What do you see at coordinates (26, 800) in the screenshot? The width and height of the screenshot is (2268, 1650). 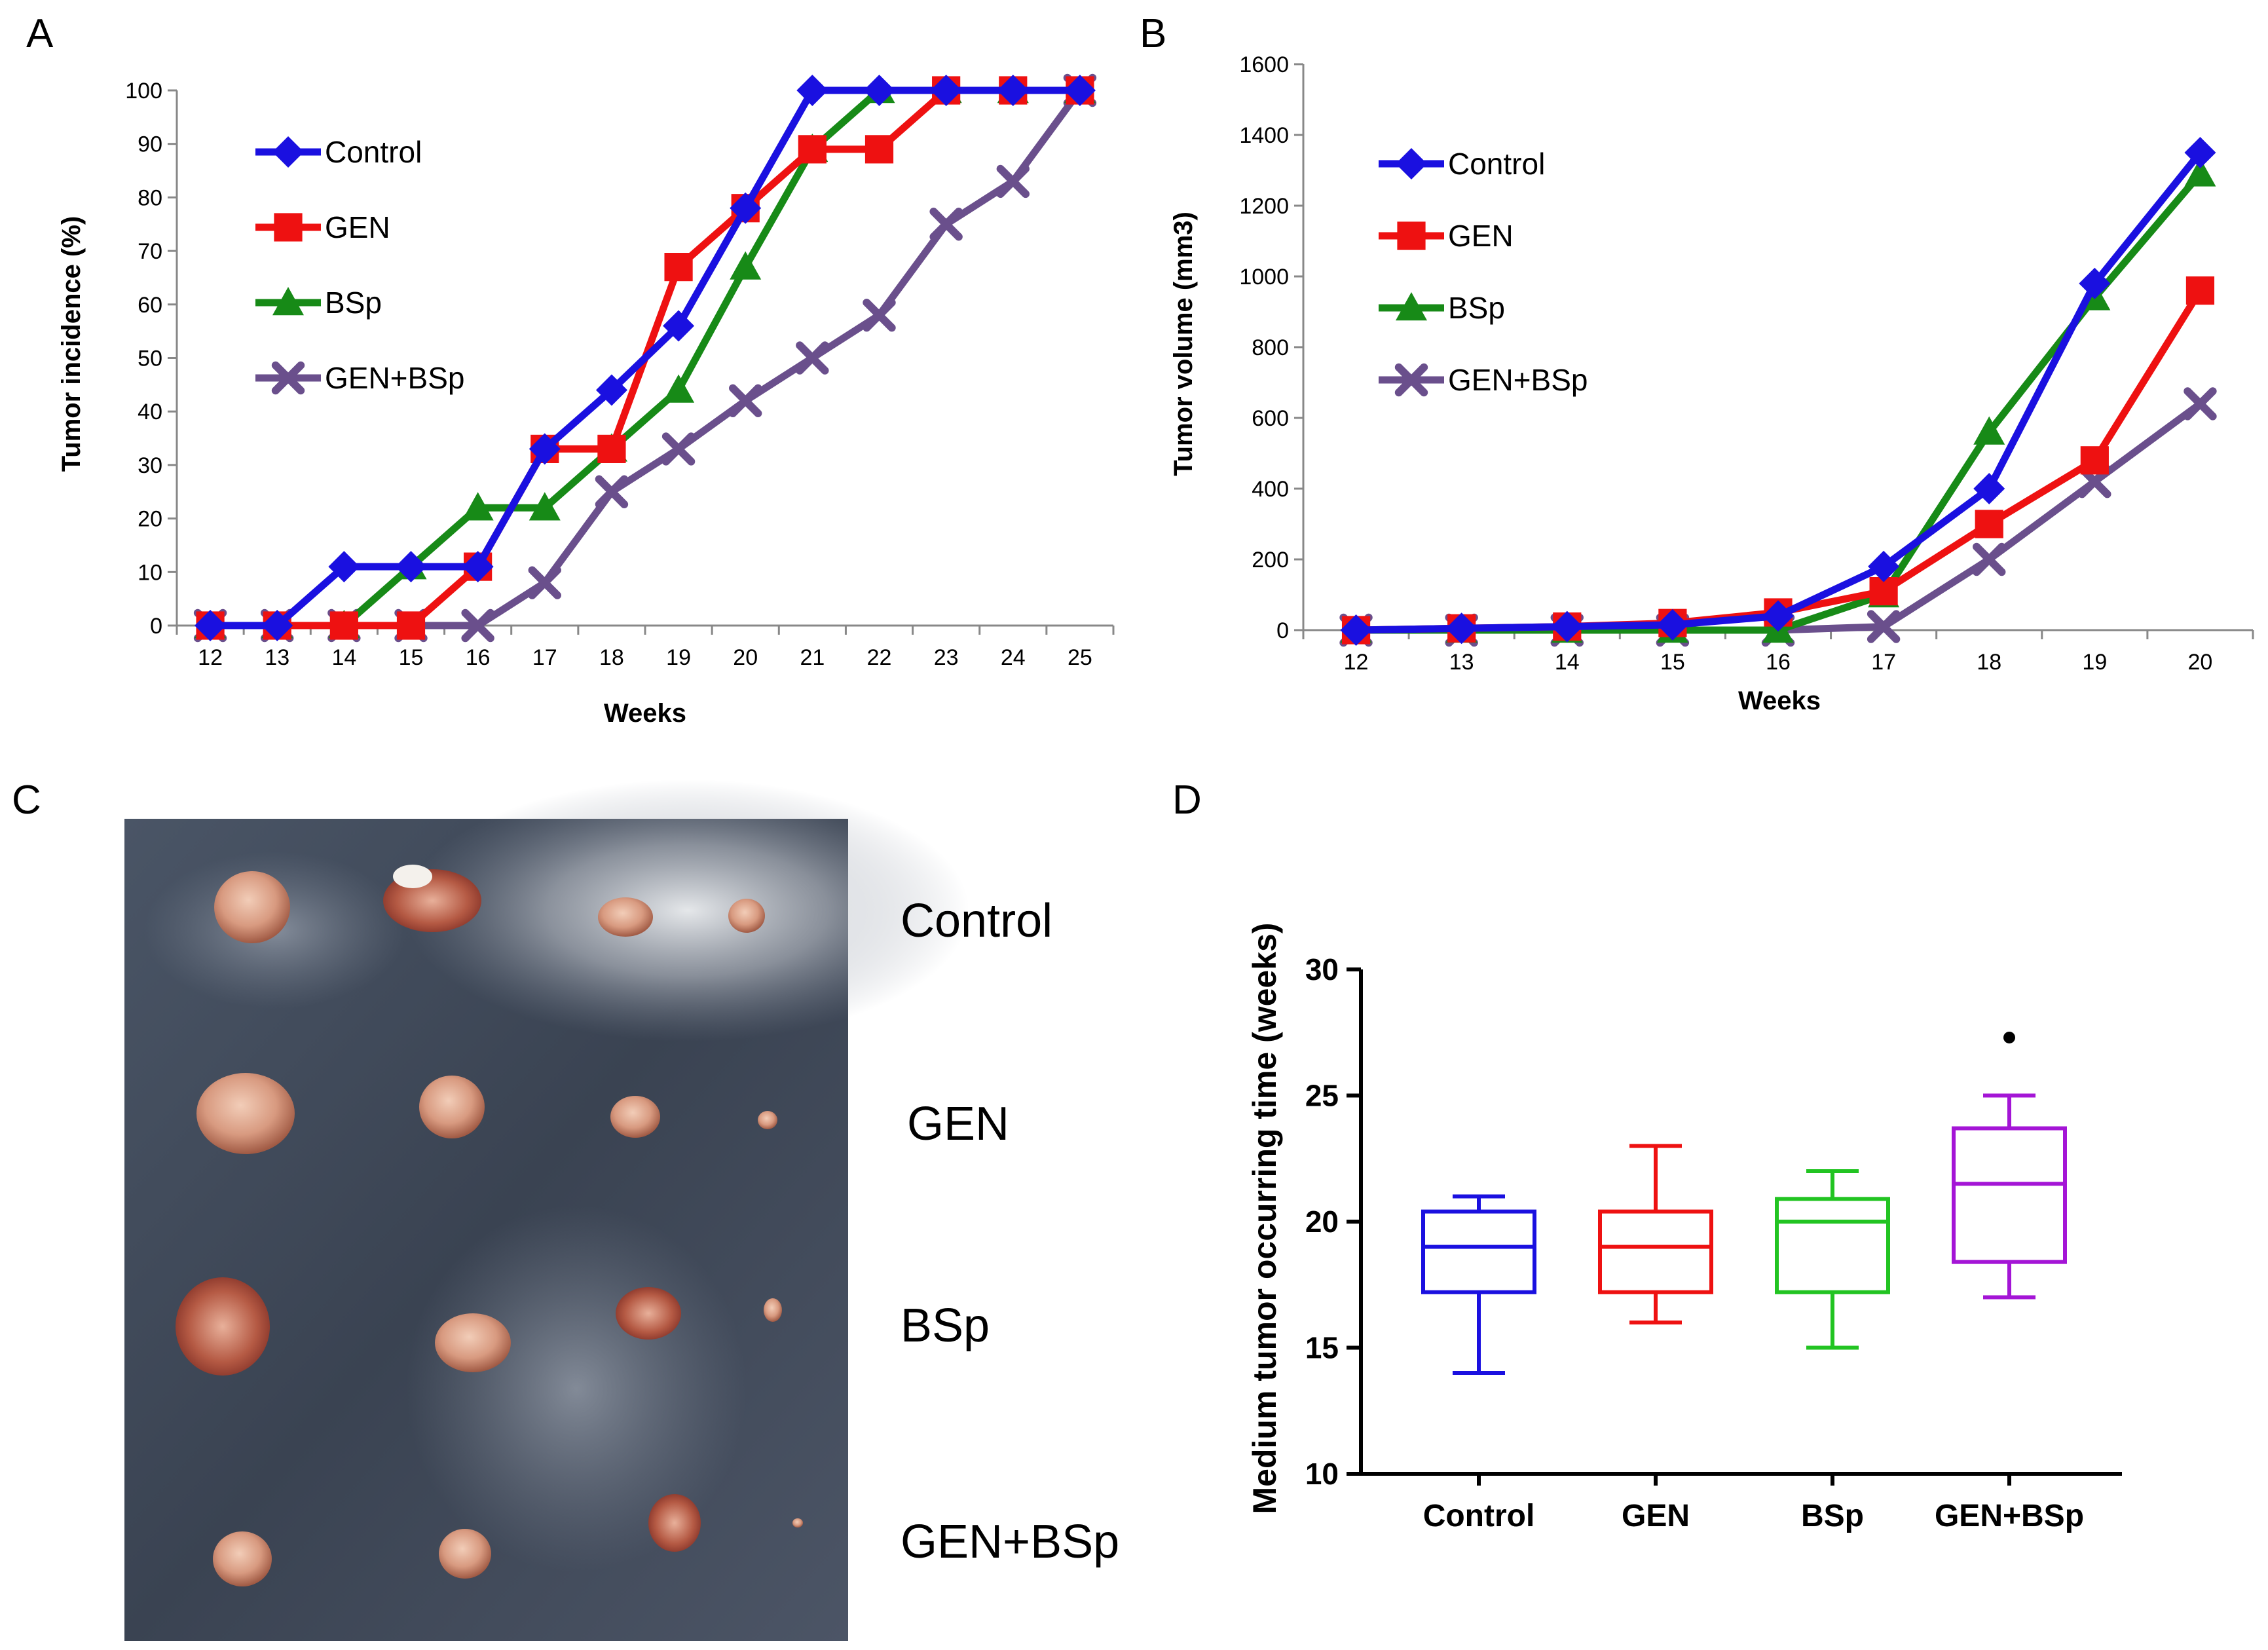 I see `panel-letter-c: C` at bounding box center [26, 800].